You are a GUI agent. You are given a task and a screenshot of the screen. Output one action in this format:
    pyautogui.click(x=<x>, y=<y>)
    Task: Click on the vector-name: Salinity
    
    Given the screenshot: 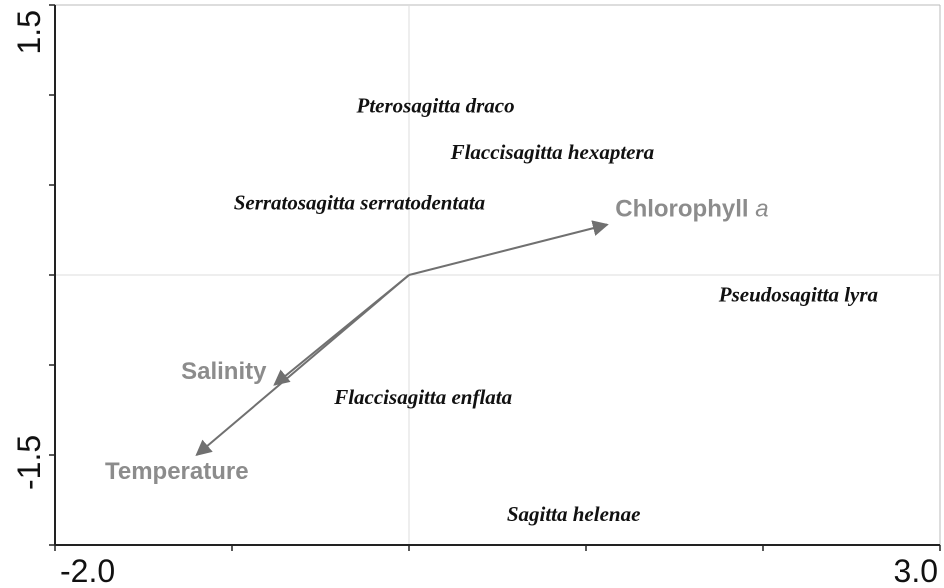 What is the action you would take?
    pyautogui.click(x=224, y=371)
    